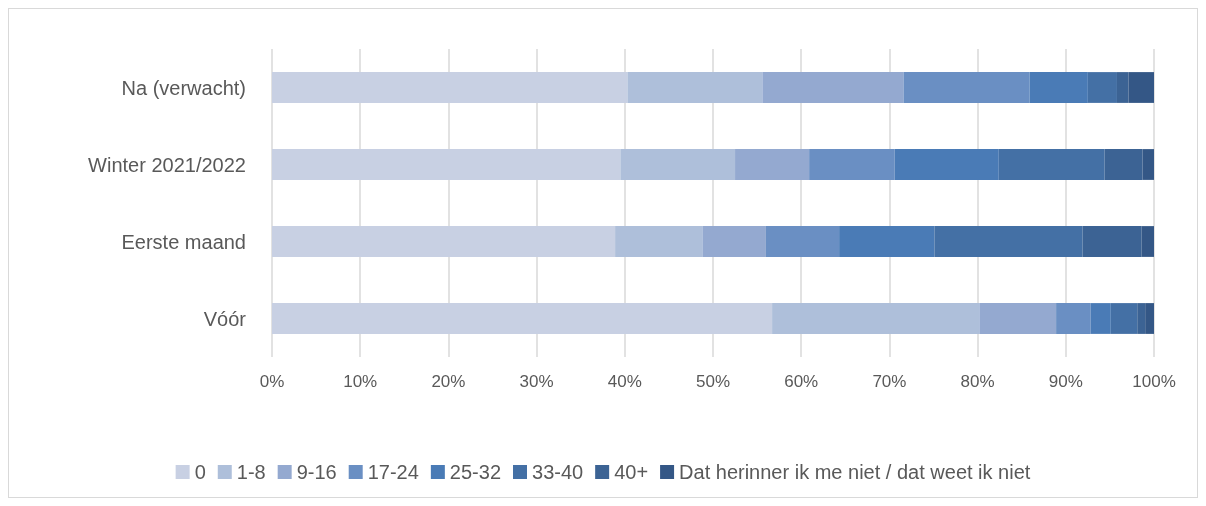 This screenshot has width=1206, height=506. I want to click on legend-label: Dat herinner ik me niet / dat weet ik niet, so click(855, 472).